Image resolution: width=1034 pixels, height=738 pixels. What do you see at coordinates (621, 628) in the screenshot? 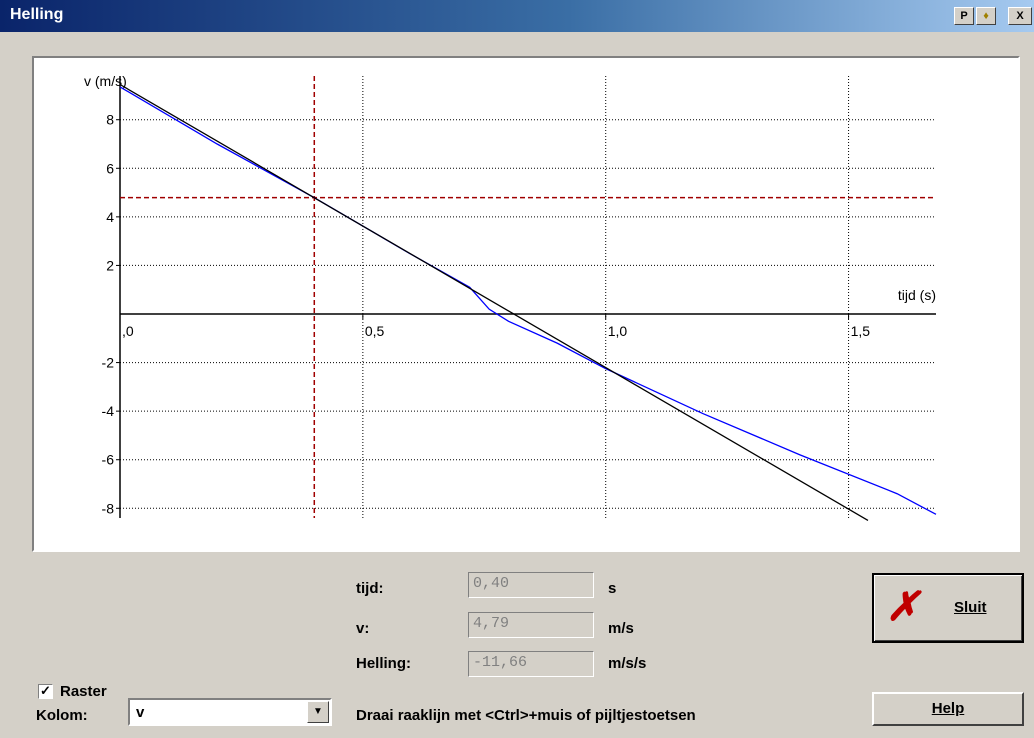
I see `v-unit: m/s` at bounding box center [621, 628].